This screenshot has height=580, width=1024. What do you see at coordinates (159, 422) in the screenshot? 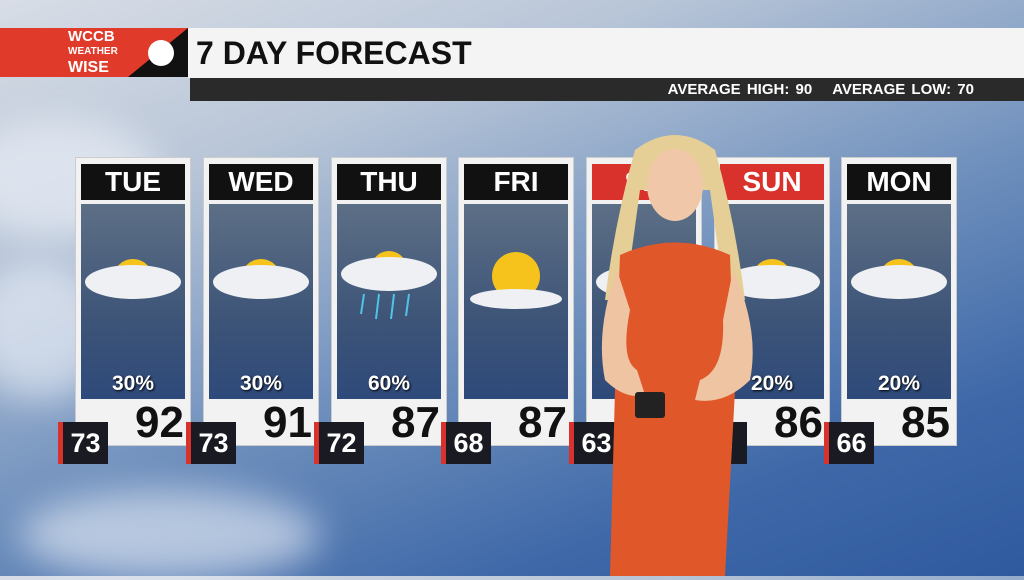
I see `high-temp: 92` at bounding box center [159, 422].